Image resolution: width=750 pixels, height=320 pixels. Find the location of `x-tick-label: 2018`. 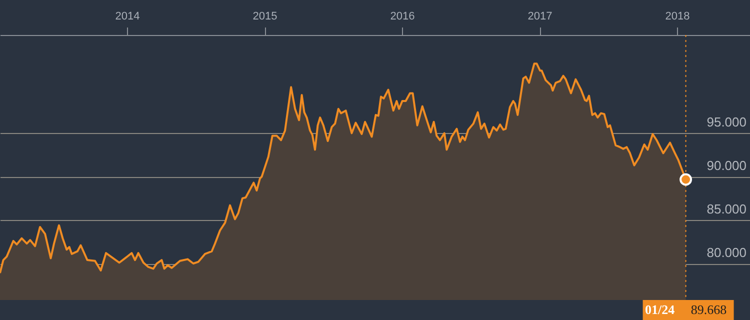

x-tick-label: 2018 is located at coordinates (677, 16).